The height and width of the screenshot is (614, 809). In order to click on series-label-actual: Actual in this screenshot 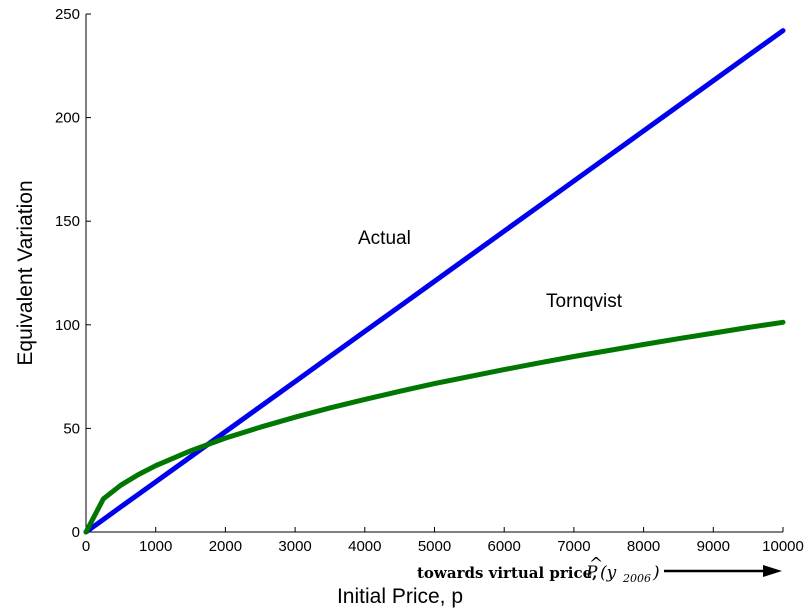, I will do `click(384, 238)`.